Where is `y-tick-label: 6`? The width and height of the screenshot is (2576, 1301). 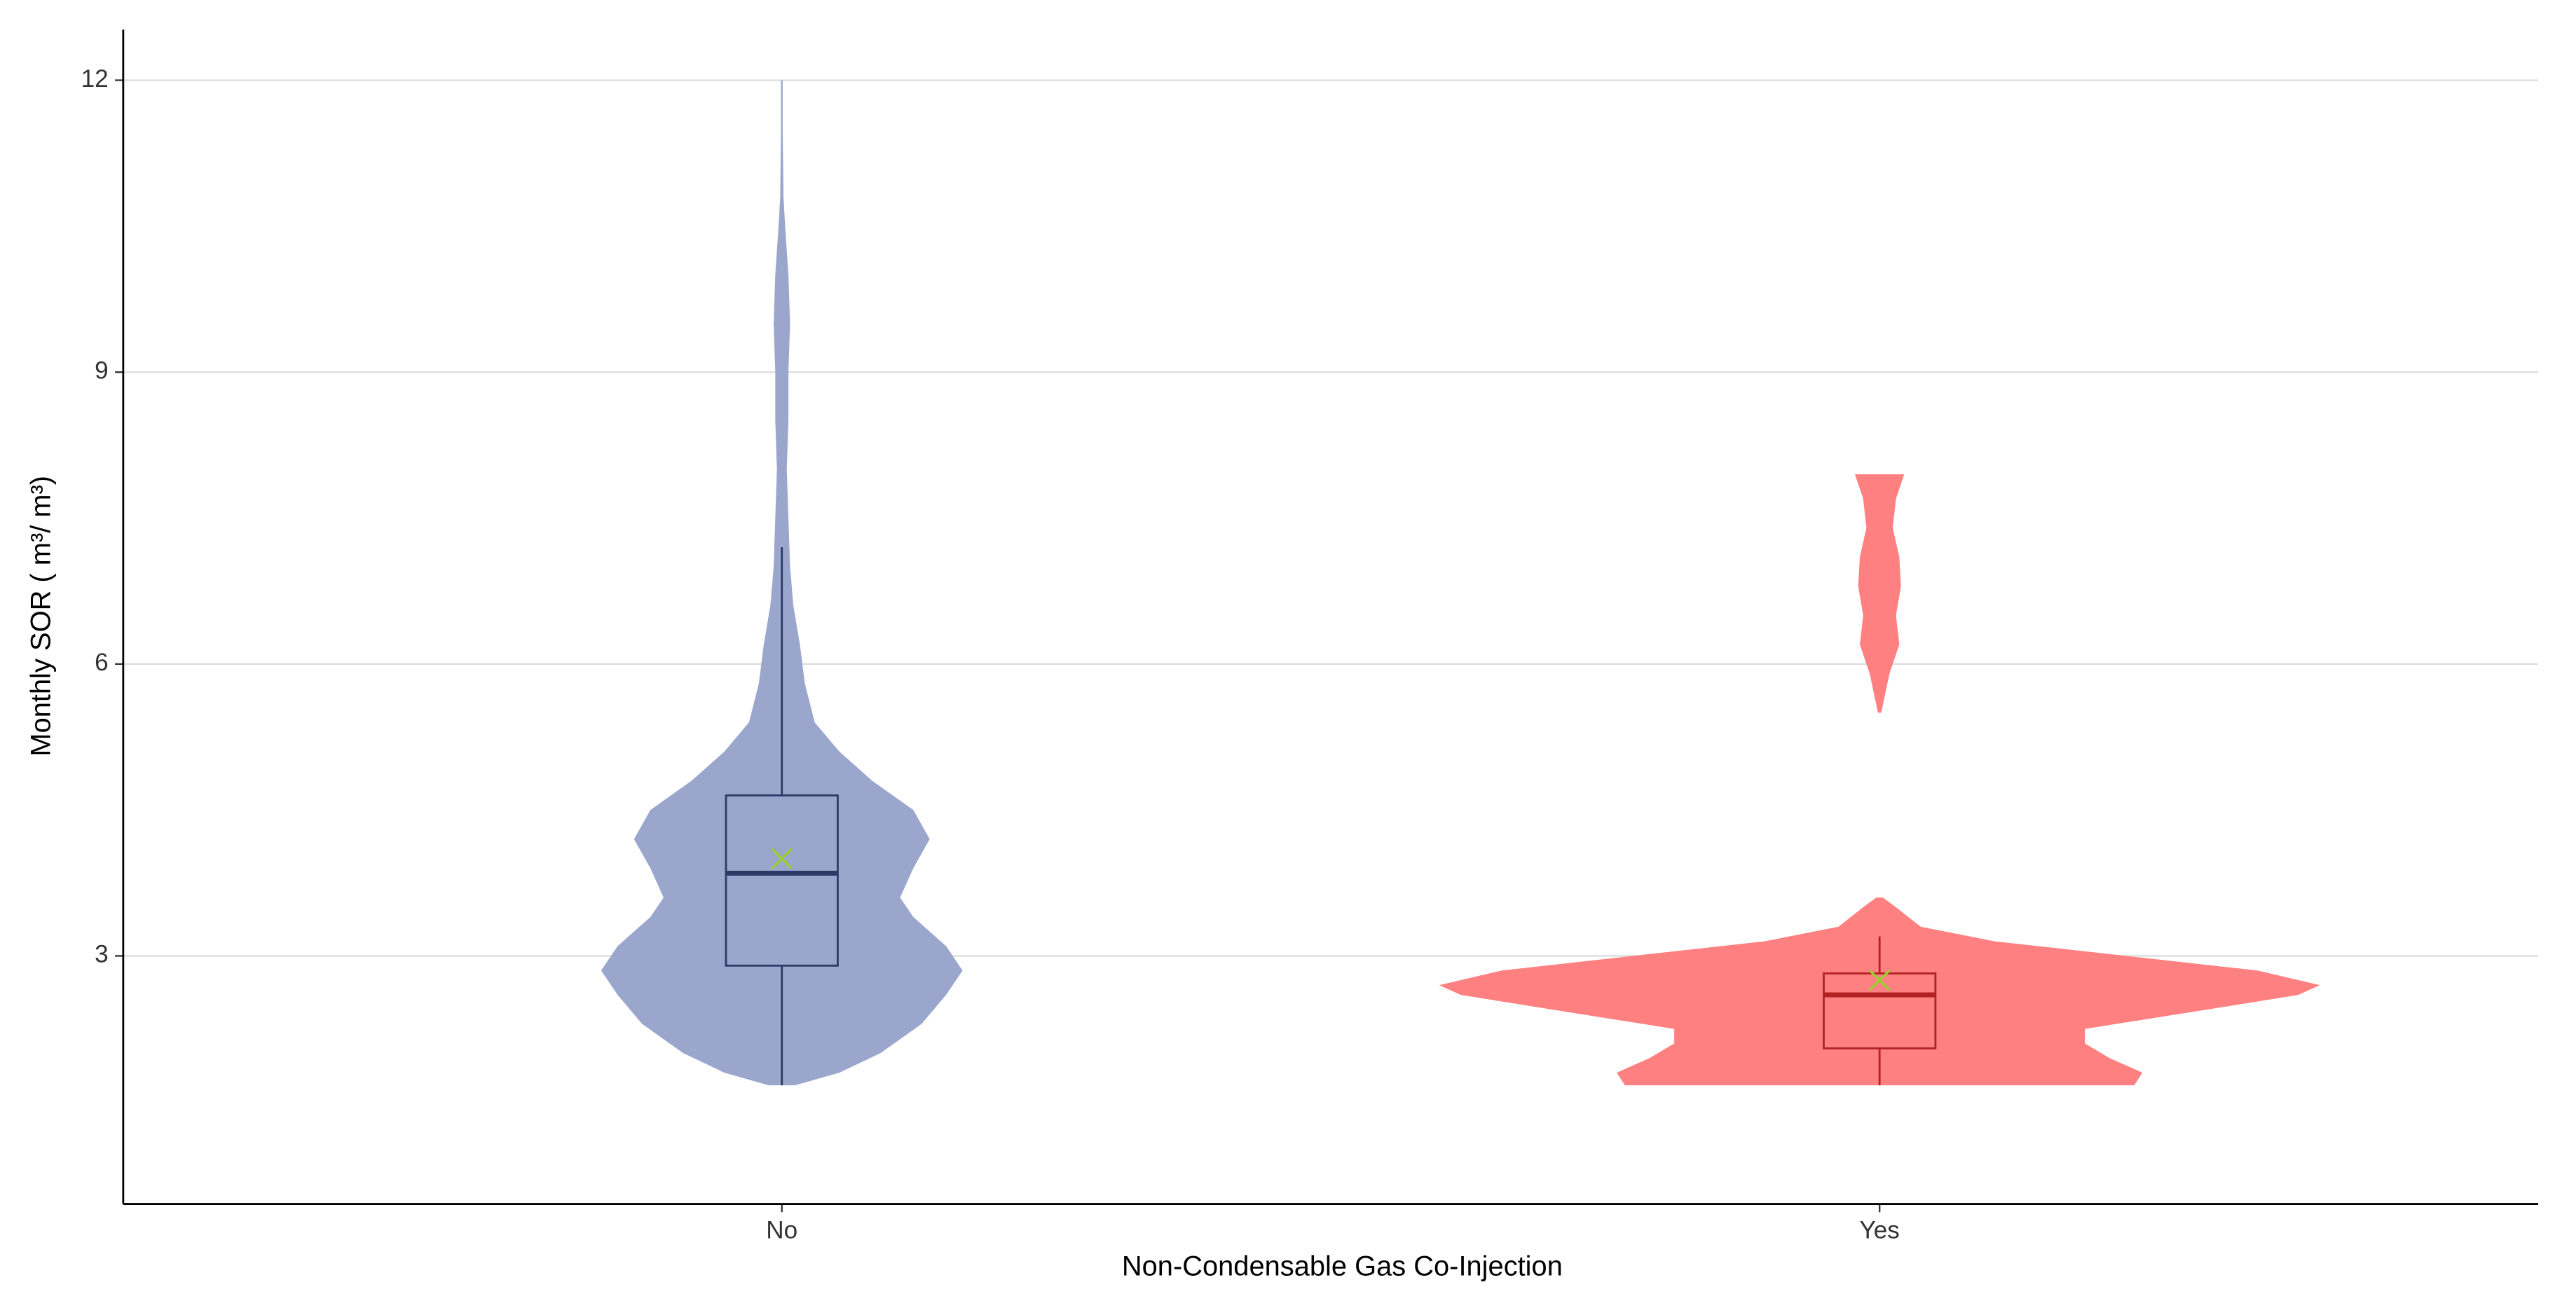 y-tick-label: 6 is located at coordinates (102, 662).